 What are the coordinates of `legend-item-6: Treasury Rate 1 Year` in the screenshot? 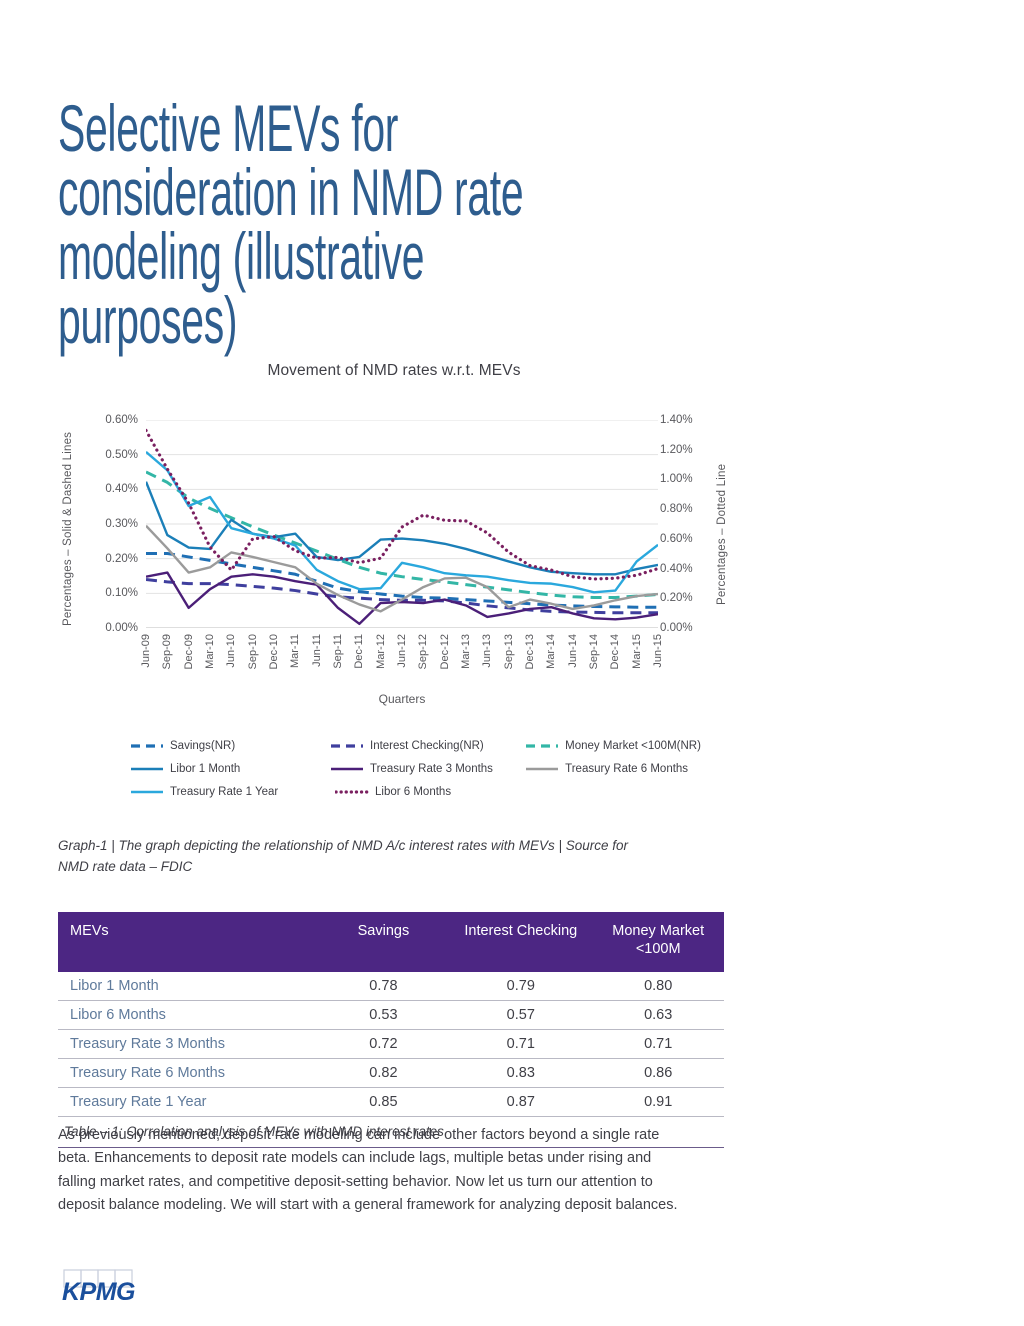 It's located at (232, 792).